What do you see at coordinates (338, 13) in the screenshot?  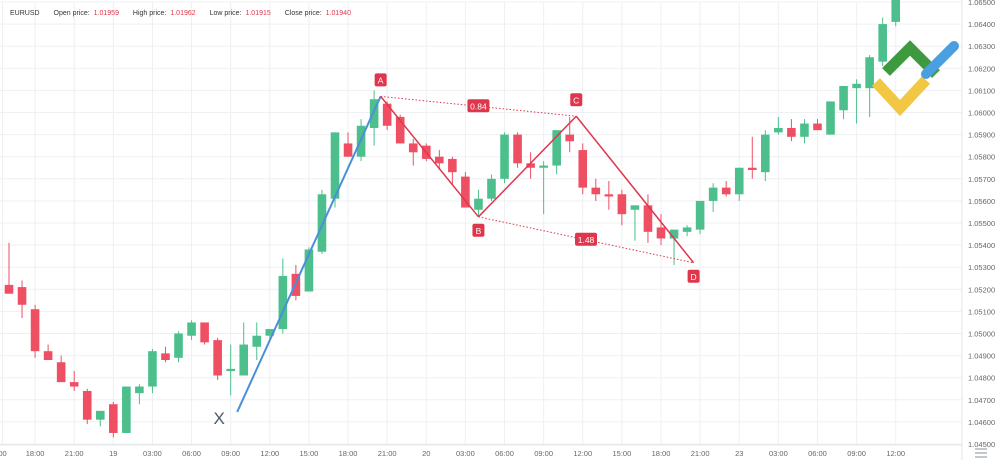 I see `close-price-value: 1.01940` at bounding box center [338, 13].